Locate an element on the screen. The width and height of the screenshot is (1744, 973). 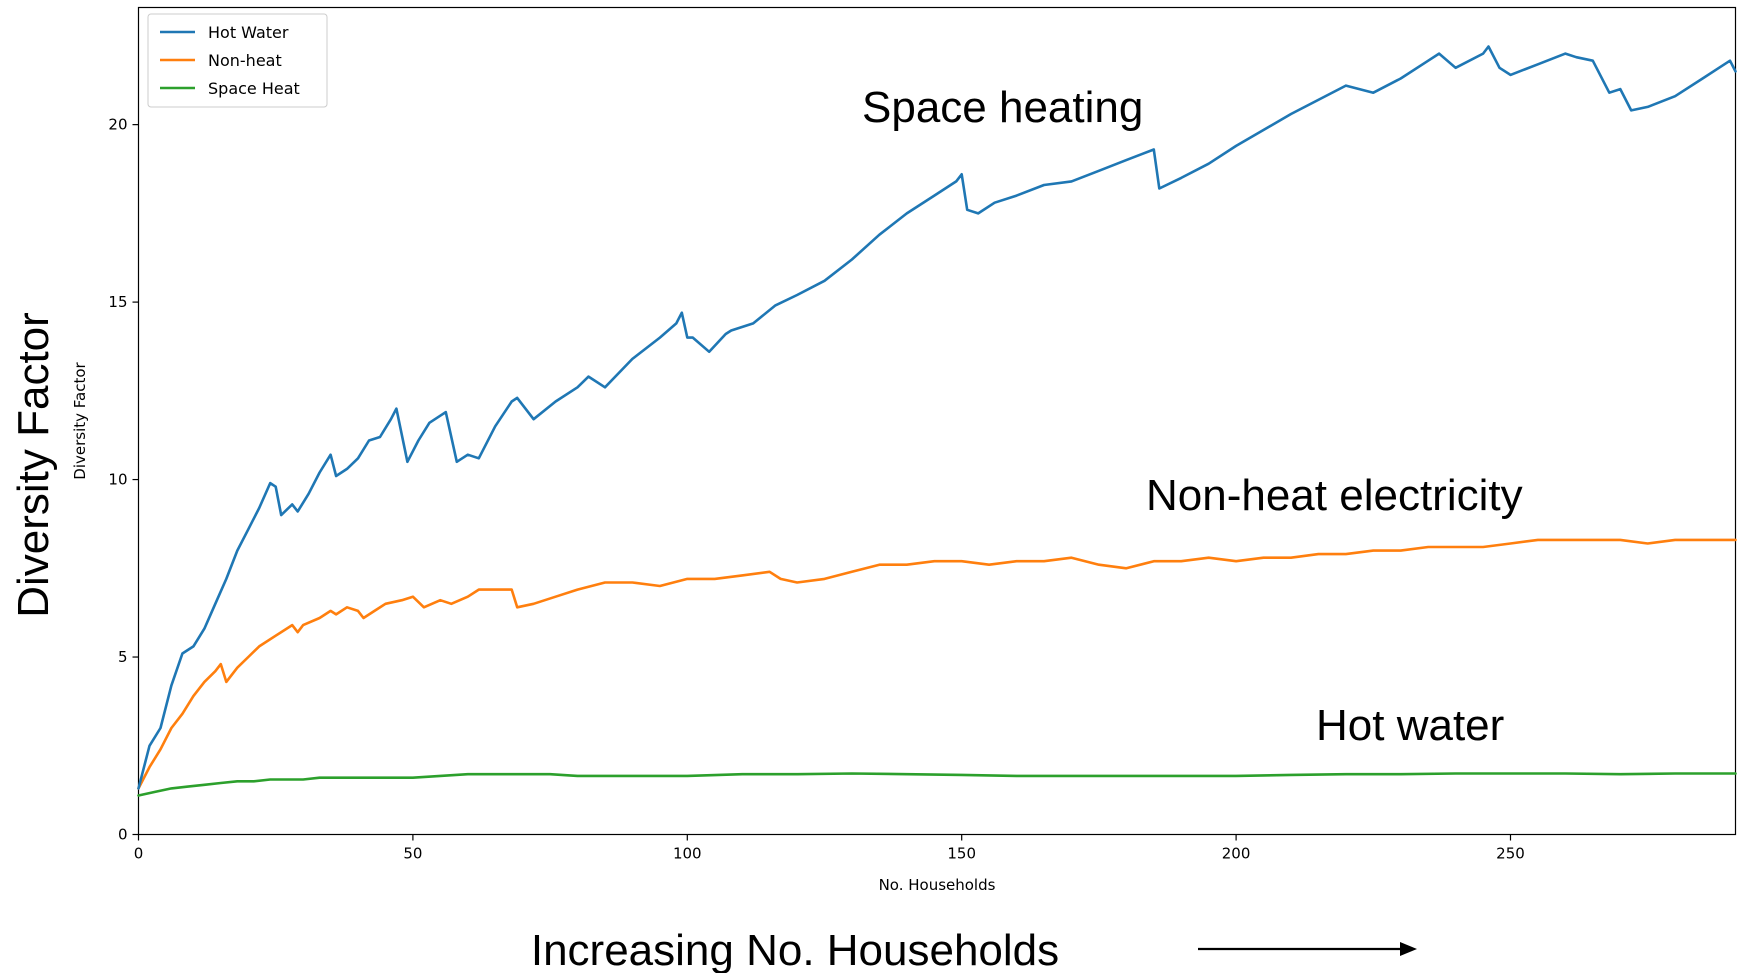
x-tick-label: 50 is located at coordinates (412, 854).